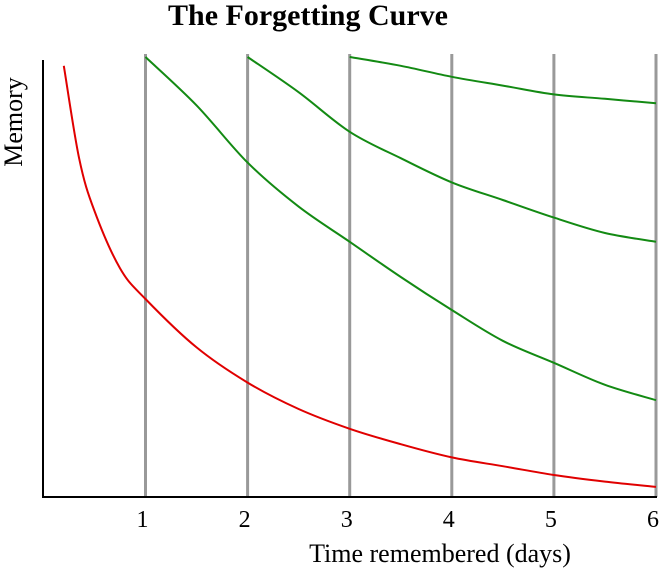  I want to click on x-tick-label: 3, so click(347, 520).